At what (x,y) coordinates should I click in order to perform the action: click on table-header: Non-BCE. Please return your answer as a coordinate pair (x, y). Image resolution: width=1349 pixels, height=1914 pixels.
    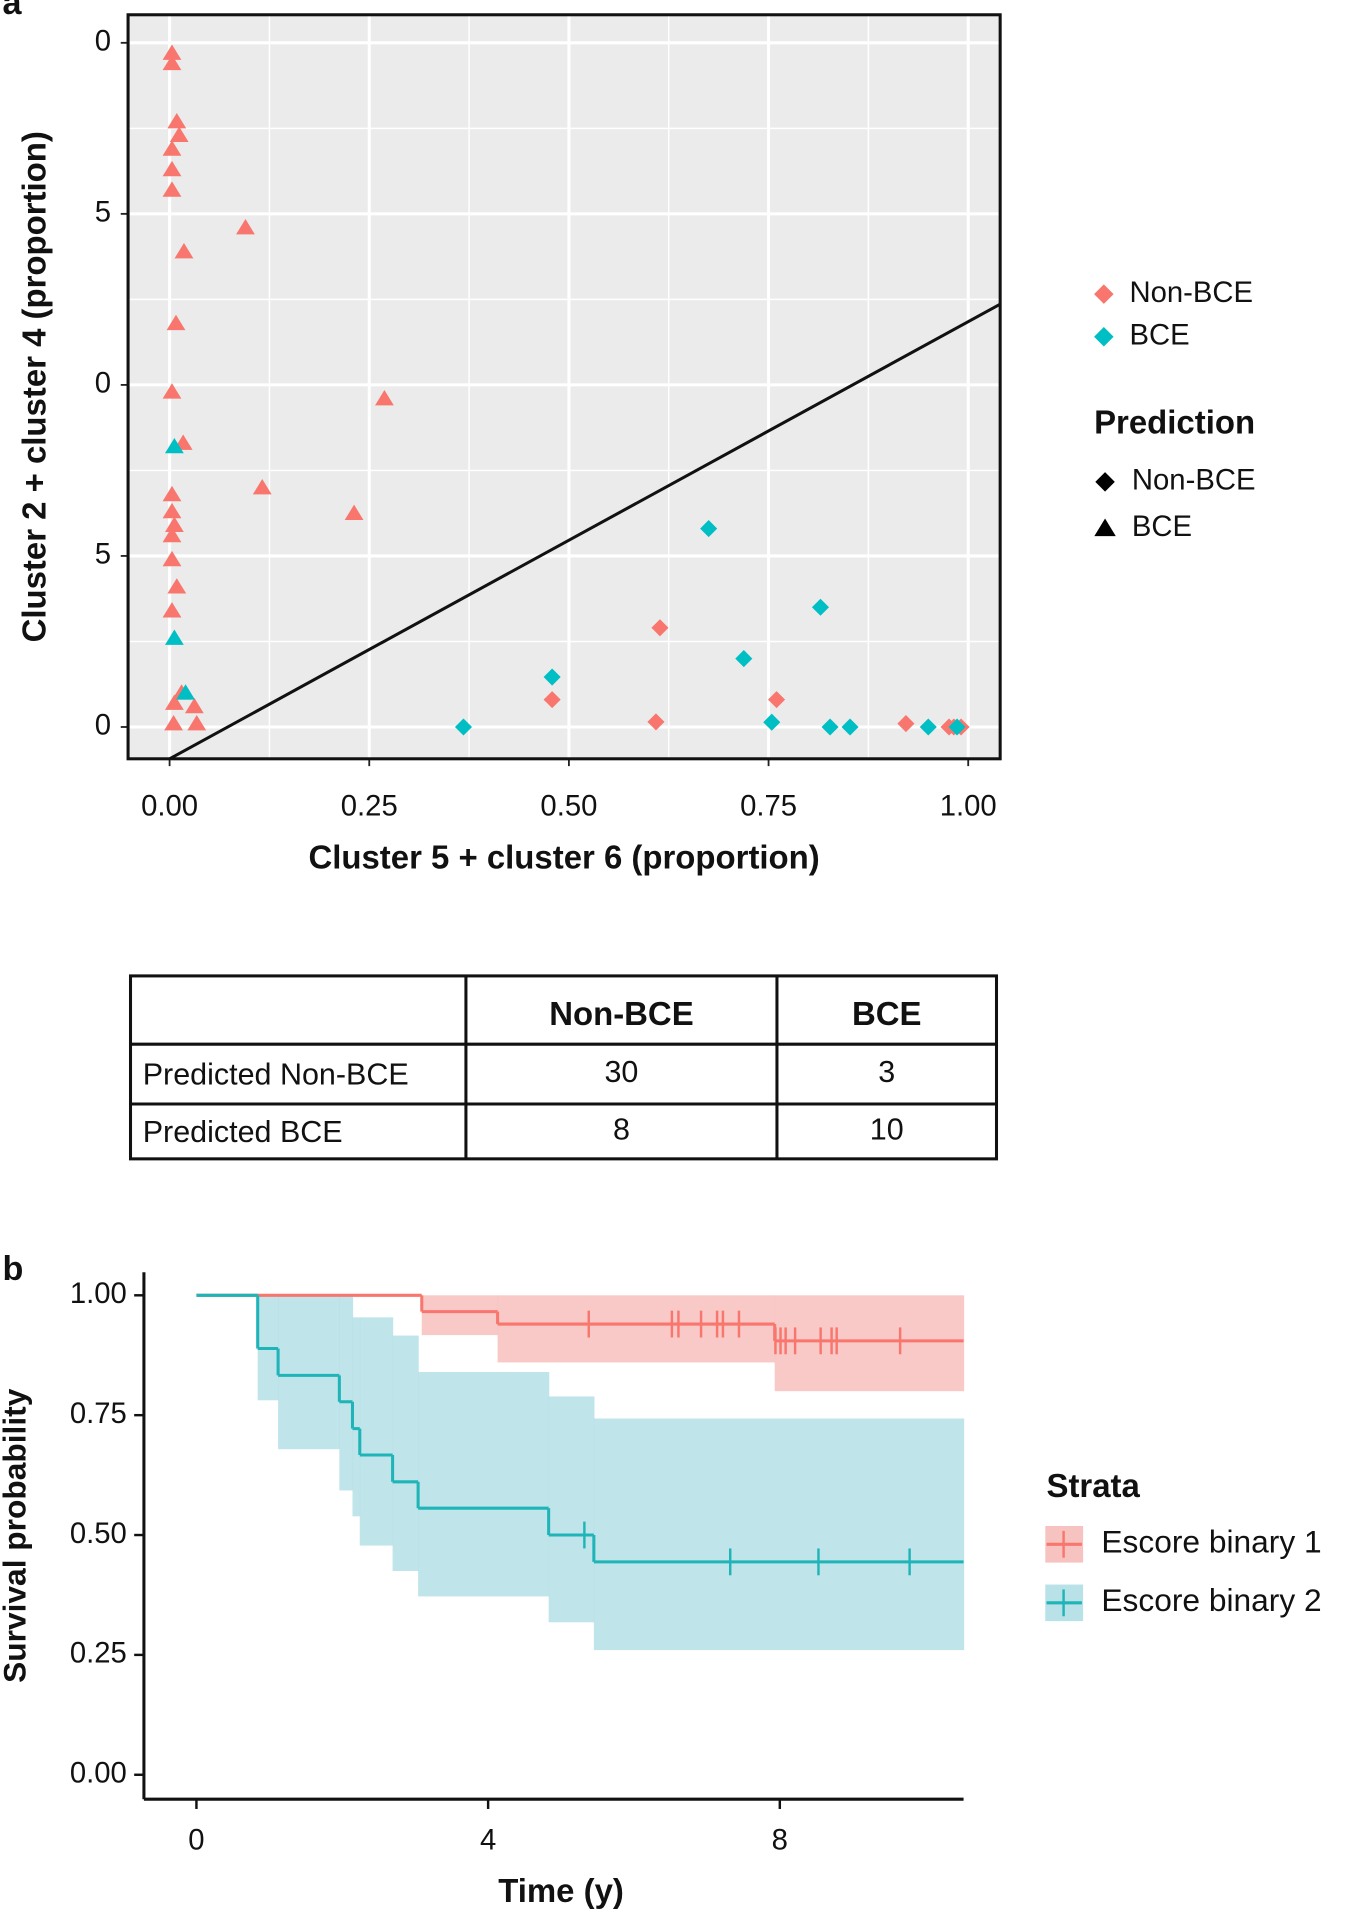
    Looking at the image, I should click on (621, 1013).